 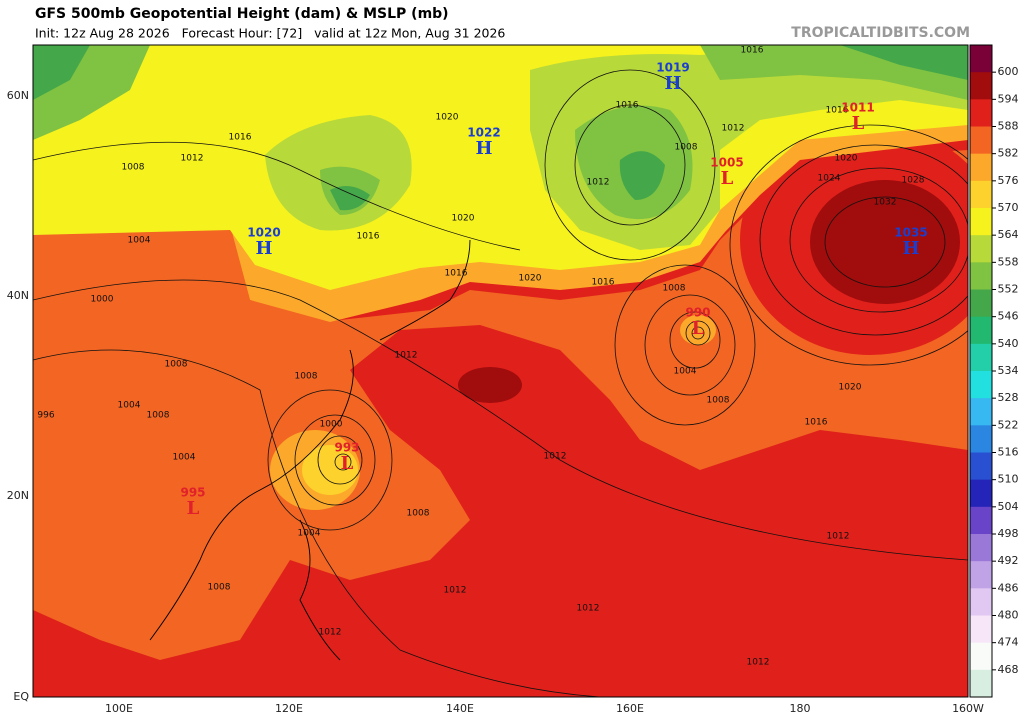 I want to click on lon-label: 140E, so click(x=460, y=708).